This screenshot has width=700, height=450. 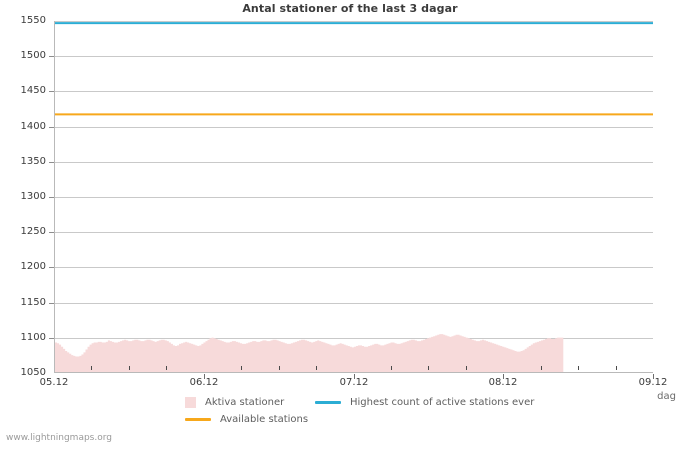 What do you see at coordinates (33, 196) in the screenshot?
I see `y-axis-tick-label: 1300` at bounding box center [33, 196].